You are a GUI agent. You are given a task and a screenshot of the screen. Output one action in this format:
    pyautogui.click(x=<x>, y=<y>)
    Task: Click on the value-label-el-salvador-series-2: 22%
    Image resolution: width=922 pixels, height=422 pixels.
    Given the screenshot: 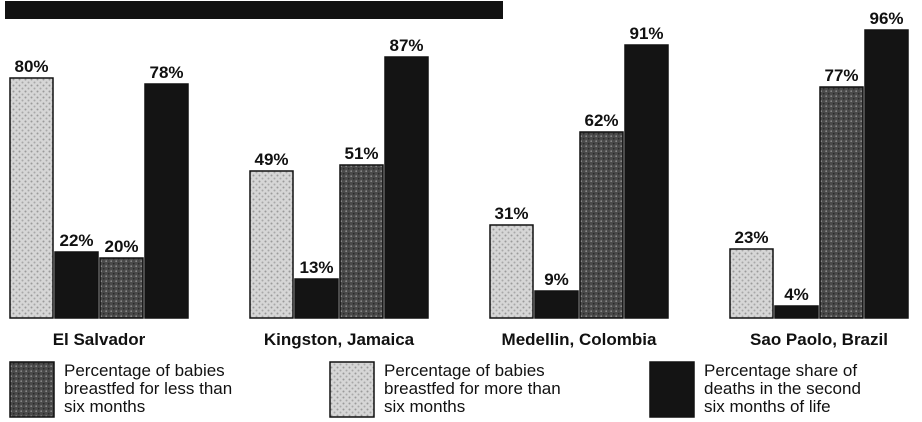 What is the action you would take?
    pyautogui.click(x=76, y=240)
    